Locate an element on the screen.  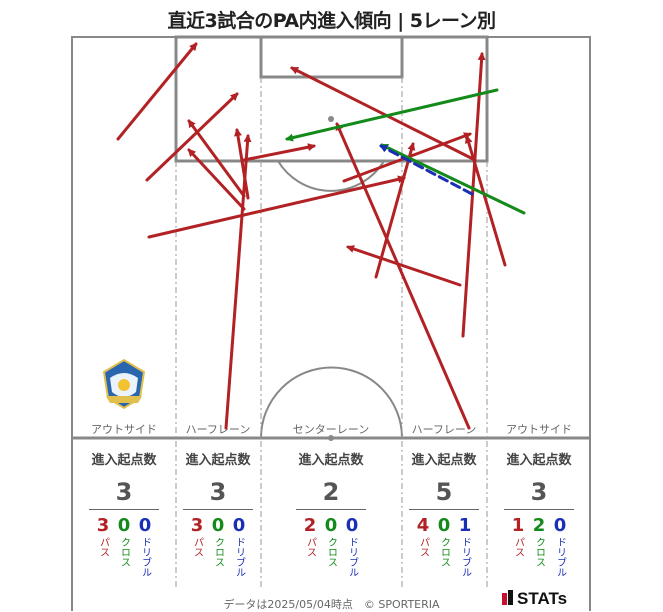
pass-count: 4 パス is located at coordinates (423, 546).